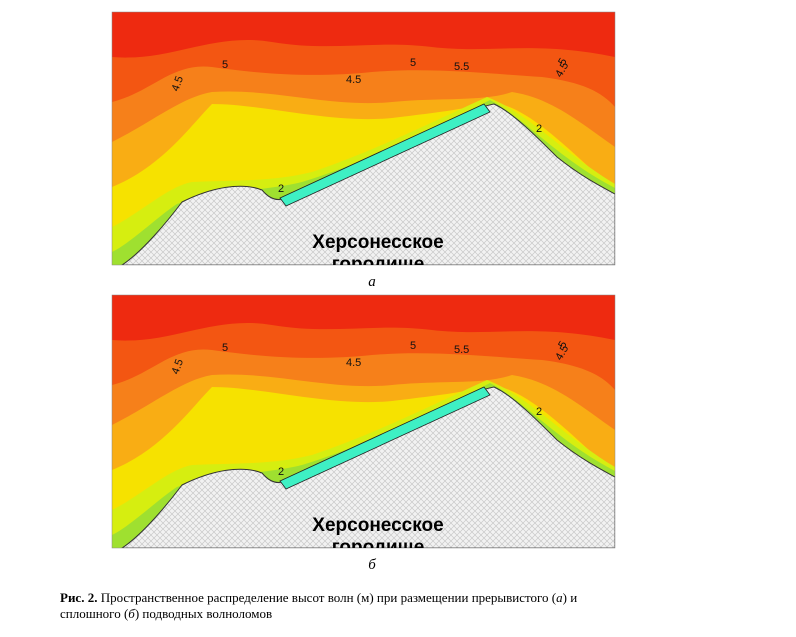  What do you see at coordinates (131, 613) in the screenshot?
I see `caption-italic: б` at bounding box center [131, 613].